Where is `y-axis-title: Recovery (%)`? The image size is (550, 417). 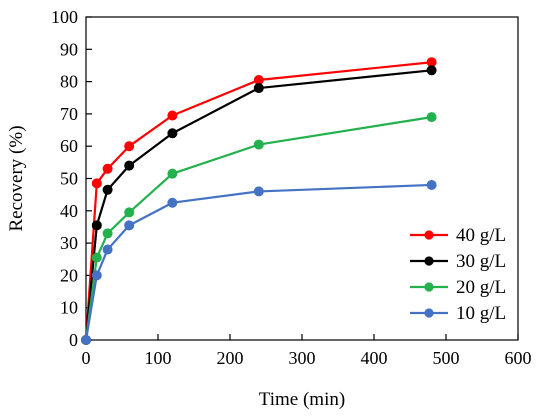
y-axis-title: Recovery (%) is located at coordinates (16, 178).